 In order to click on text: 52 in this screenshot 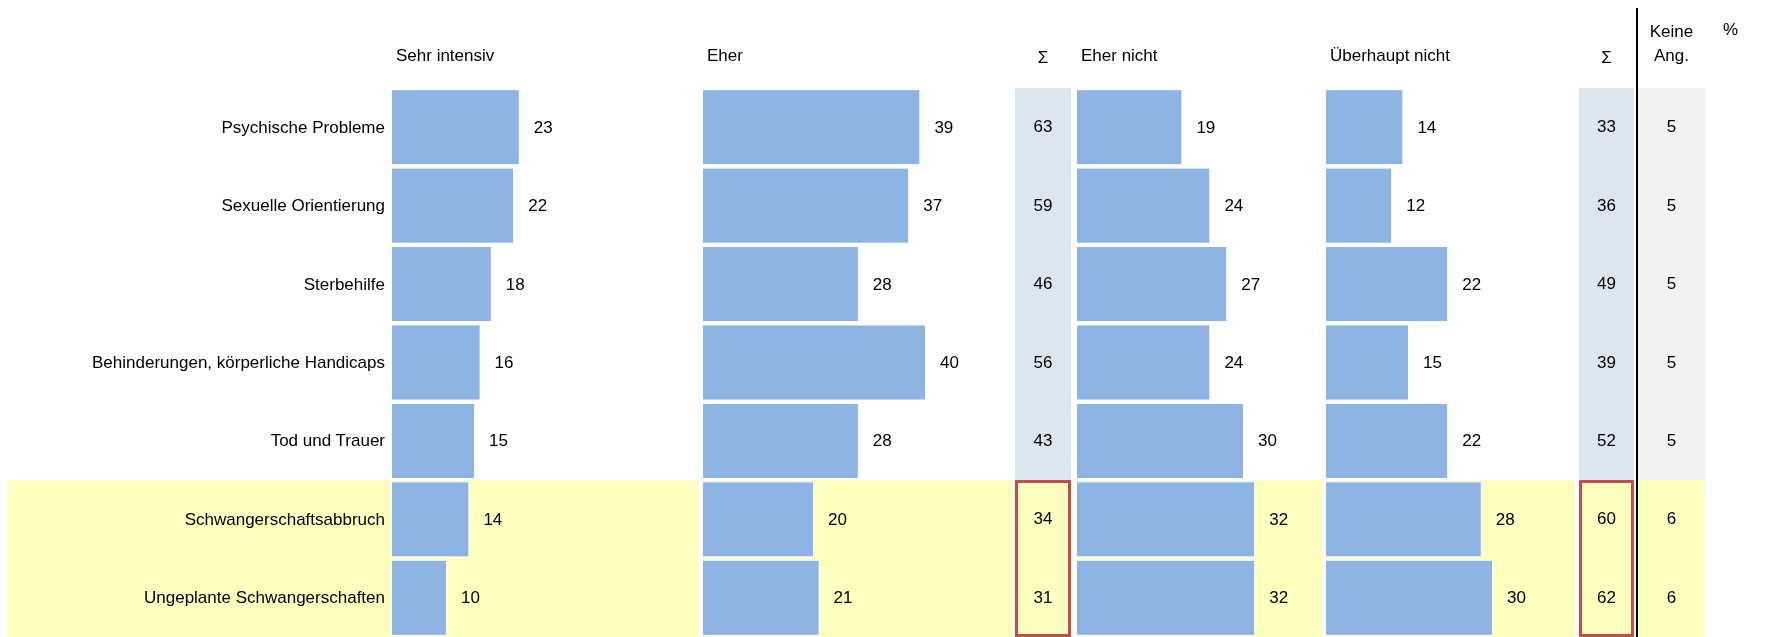, I will do `click(1606, 440)`.